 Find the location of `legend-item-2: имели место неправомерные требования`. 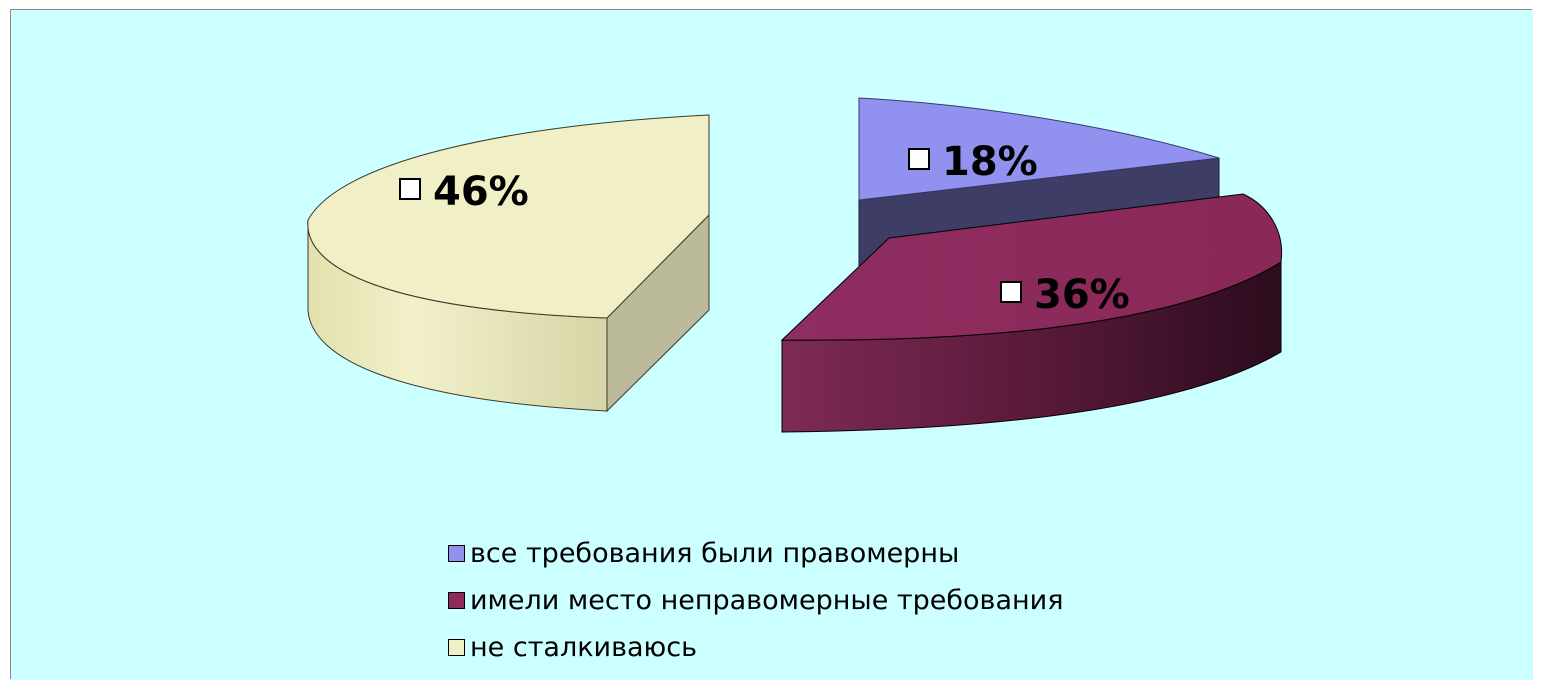

legend-item-2: имели место неправомерные требования is located at coordinates (755, 600).